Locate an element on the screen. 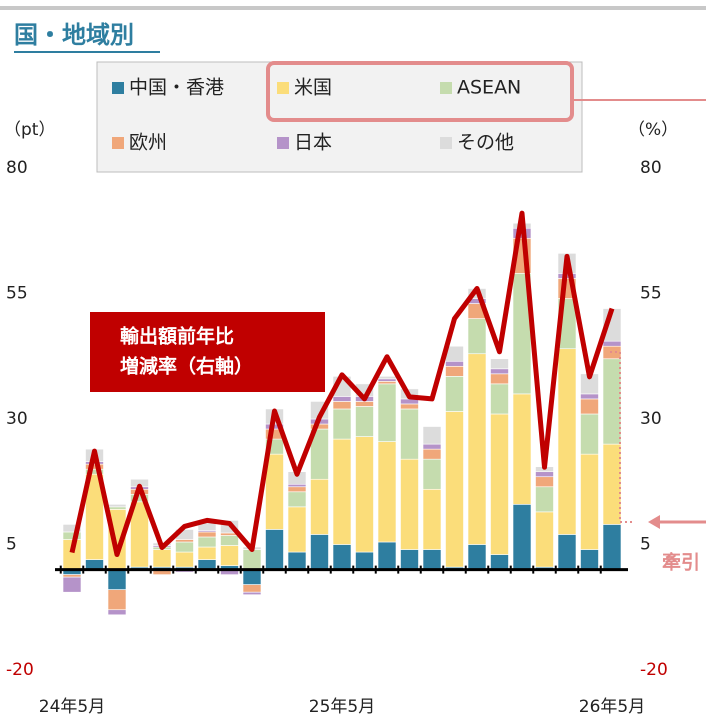  y-tick-label: -20 is located at coordinates (20, 670).